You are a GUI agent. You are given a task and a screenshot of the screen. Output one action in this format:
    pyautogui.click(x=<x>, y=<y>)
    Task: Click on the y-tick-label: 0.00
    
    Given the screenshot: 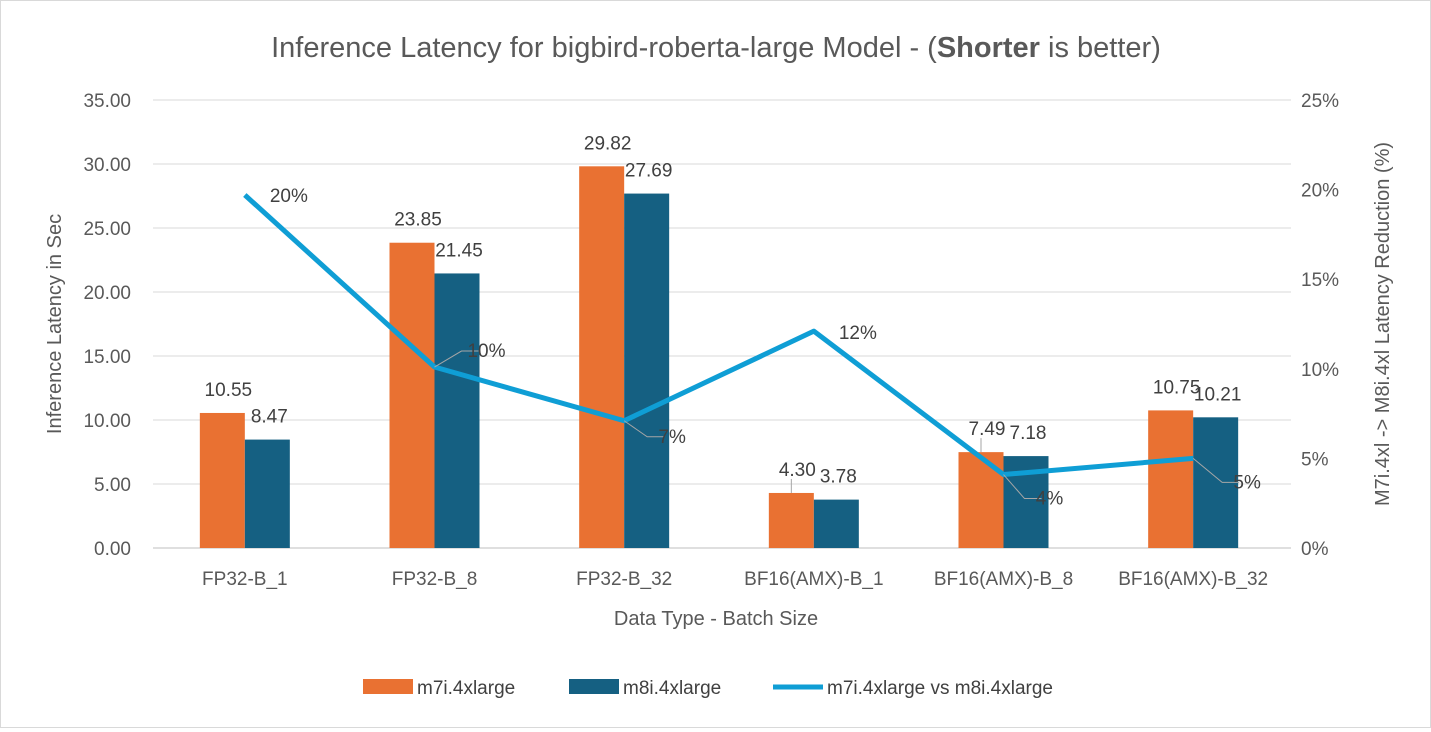 What is the action you would take?
    pyautogui.click(x=112, y=549)
    